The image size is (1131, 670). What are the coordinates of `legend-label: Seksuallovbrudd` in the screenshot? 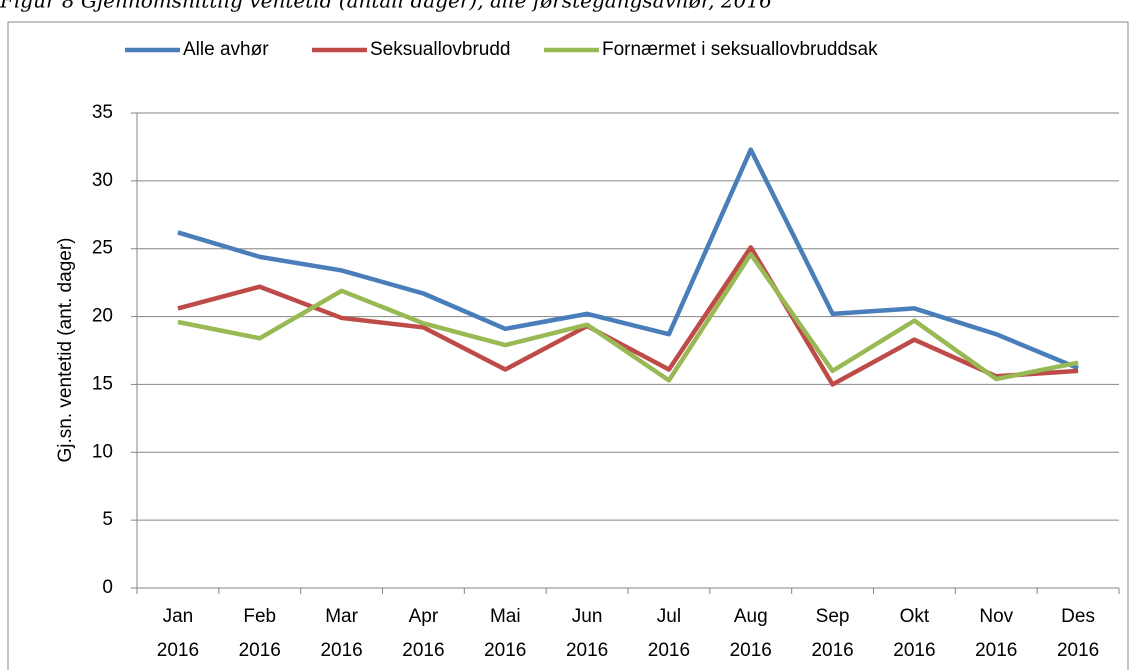 It's located at (440, 49).